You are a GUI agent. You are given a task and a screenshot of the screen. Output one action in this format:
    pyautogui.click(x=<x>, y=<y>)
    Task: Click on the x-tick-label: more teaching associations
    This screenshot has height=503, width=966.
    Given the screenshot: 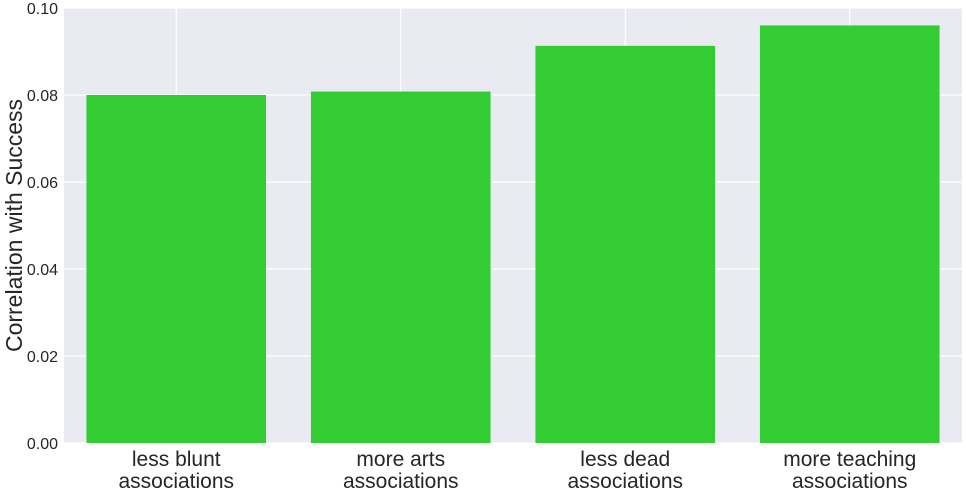 What is the action you would take?
    pyautogui.click(x=849, y=470)
    